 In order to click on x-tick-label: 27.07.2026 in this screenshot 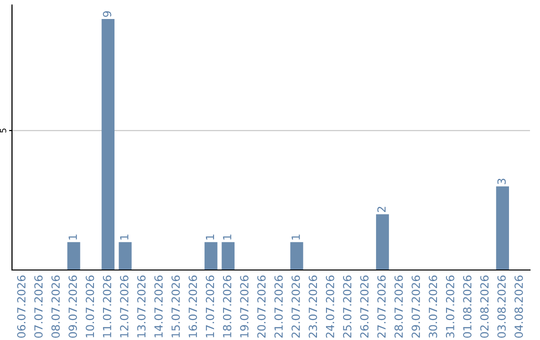, I will do `click(381, 307)`.